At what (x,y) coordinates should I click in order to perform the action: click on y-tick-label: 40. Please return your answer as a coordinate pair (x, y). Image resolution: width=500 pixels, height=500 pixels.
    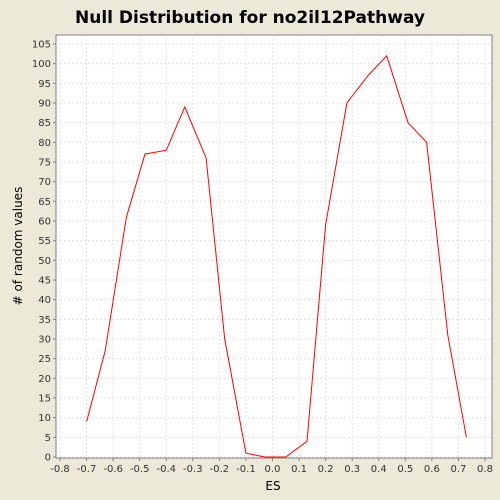
    Looking at the image, I should click on (44, 300).